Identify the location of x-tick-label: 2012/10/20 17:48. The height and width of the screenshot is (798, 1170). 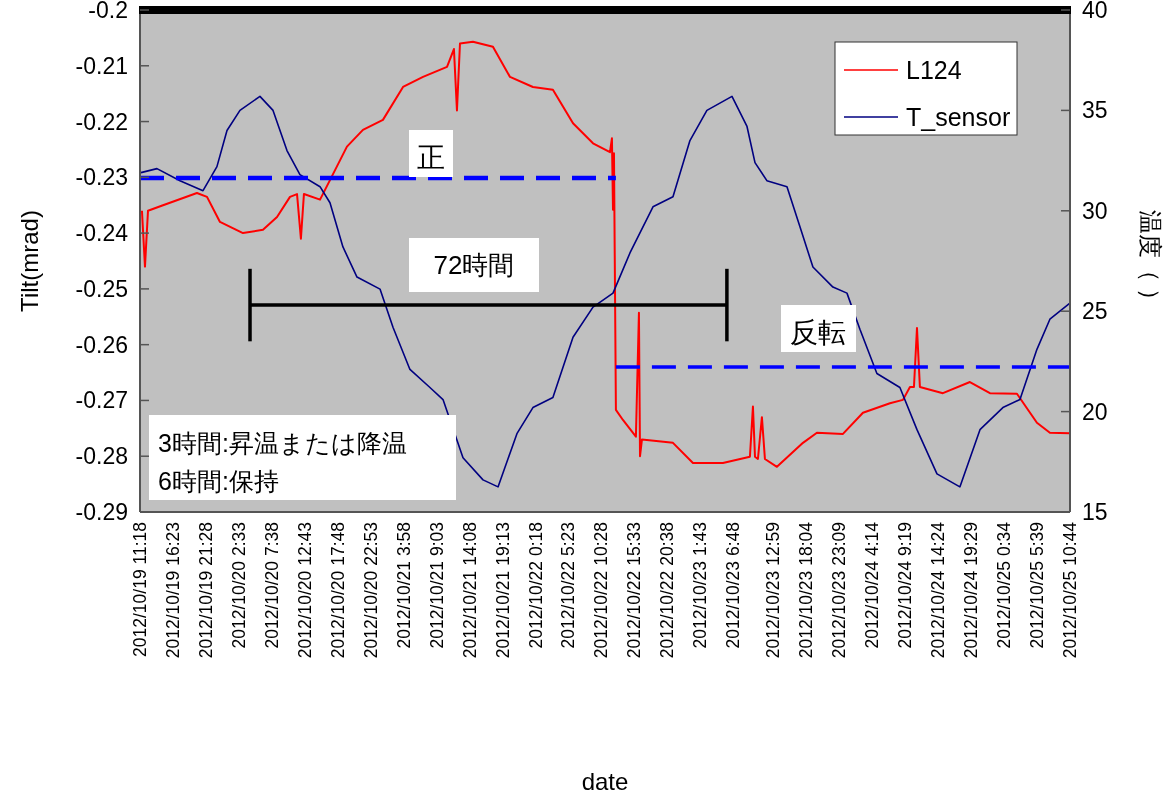
(337, 590).